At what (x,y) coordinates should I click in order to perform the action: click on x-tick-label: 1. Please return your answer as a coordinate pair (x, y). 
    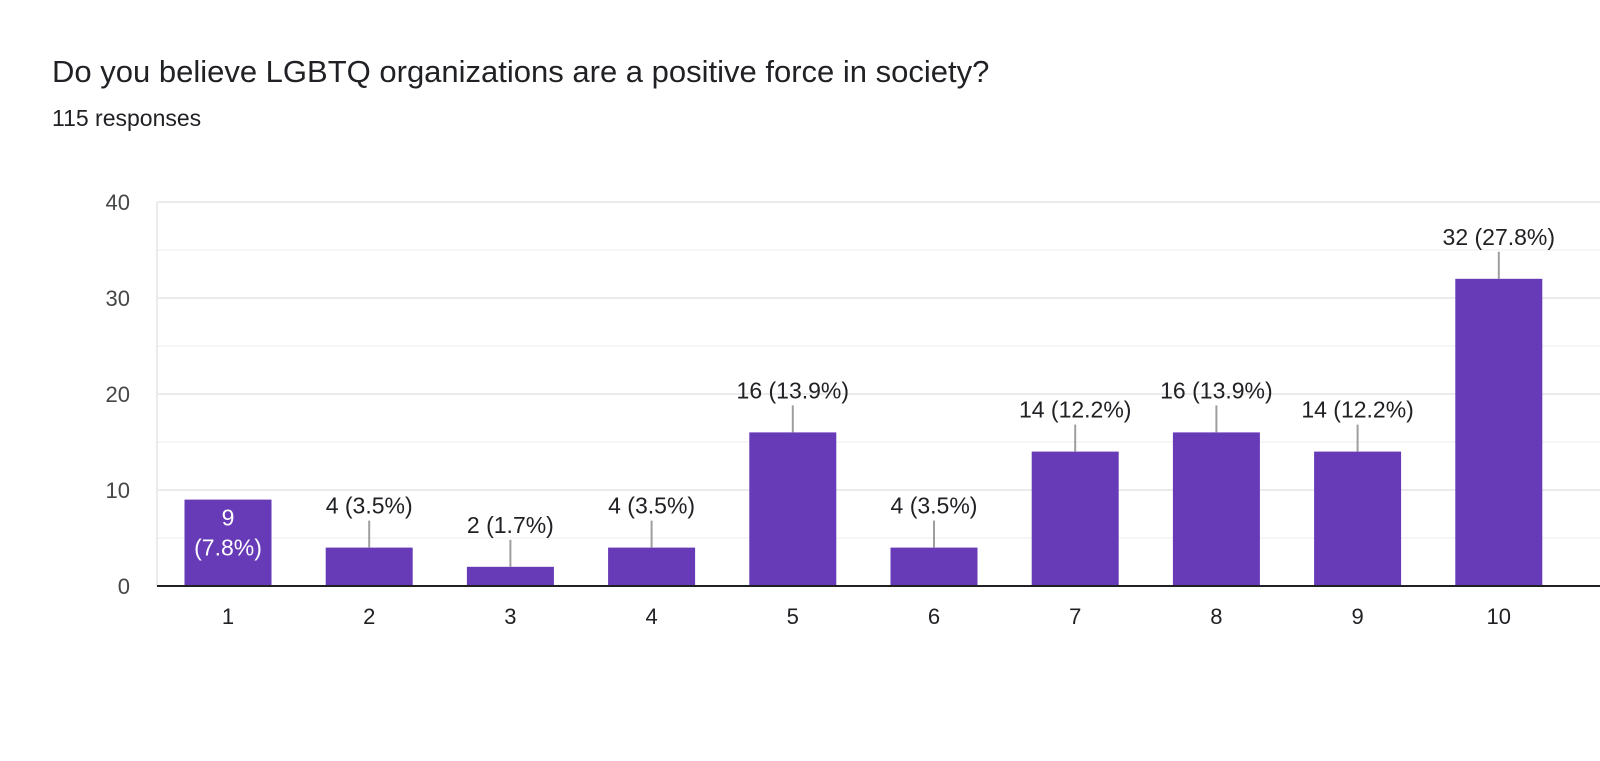
    Looking at the image, I should click on (228, 616).